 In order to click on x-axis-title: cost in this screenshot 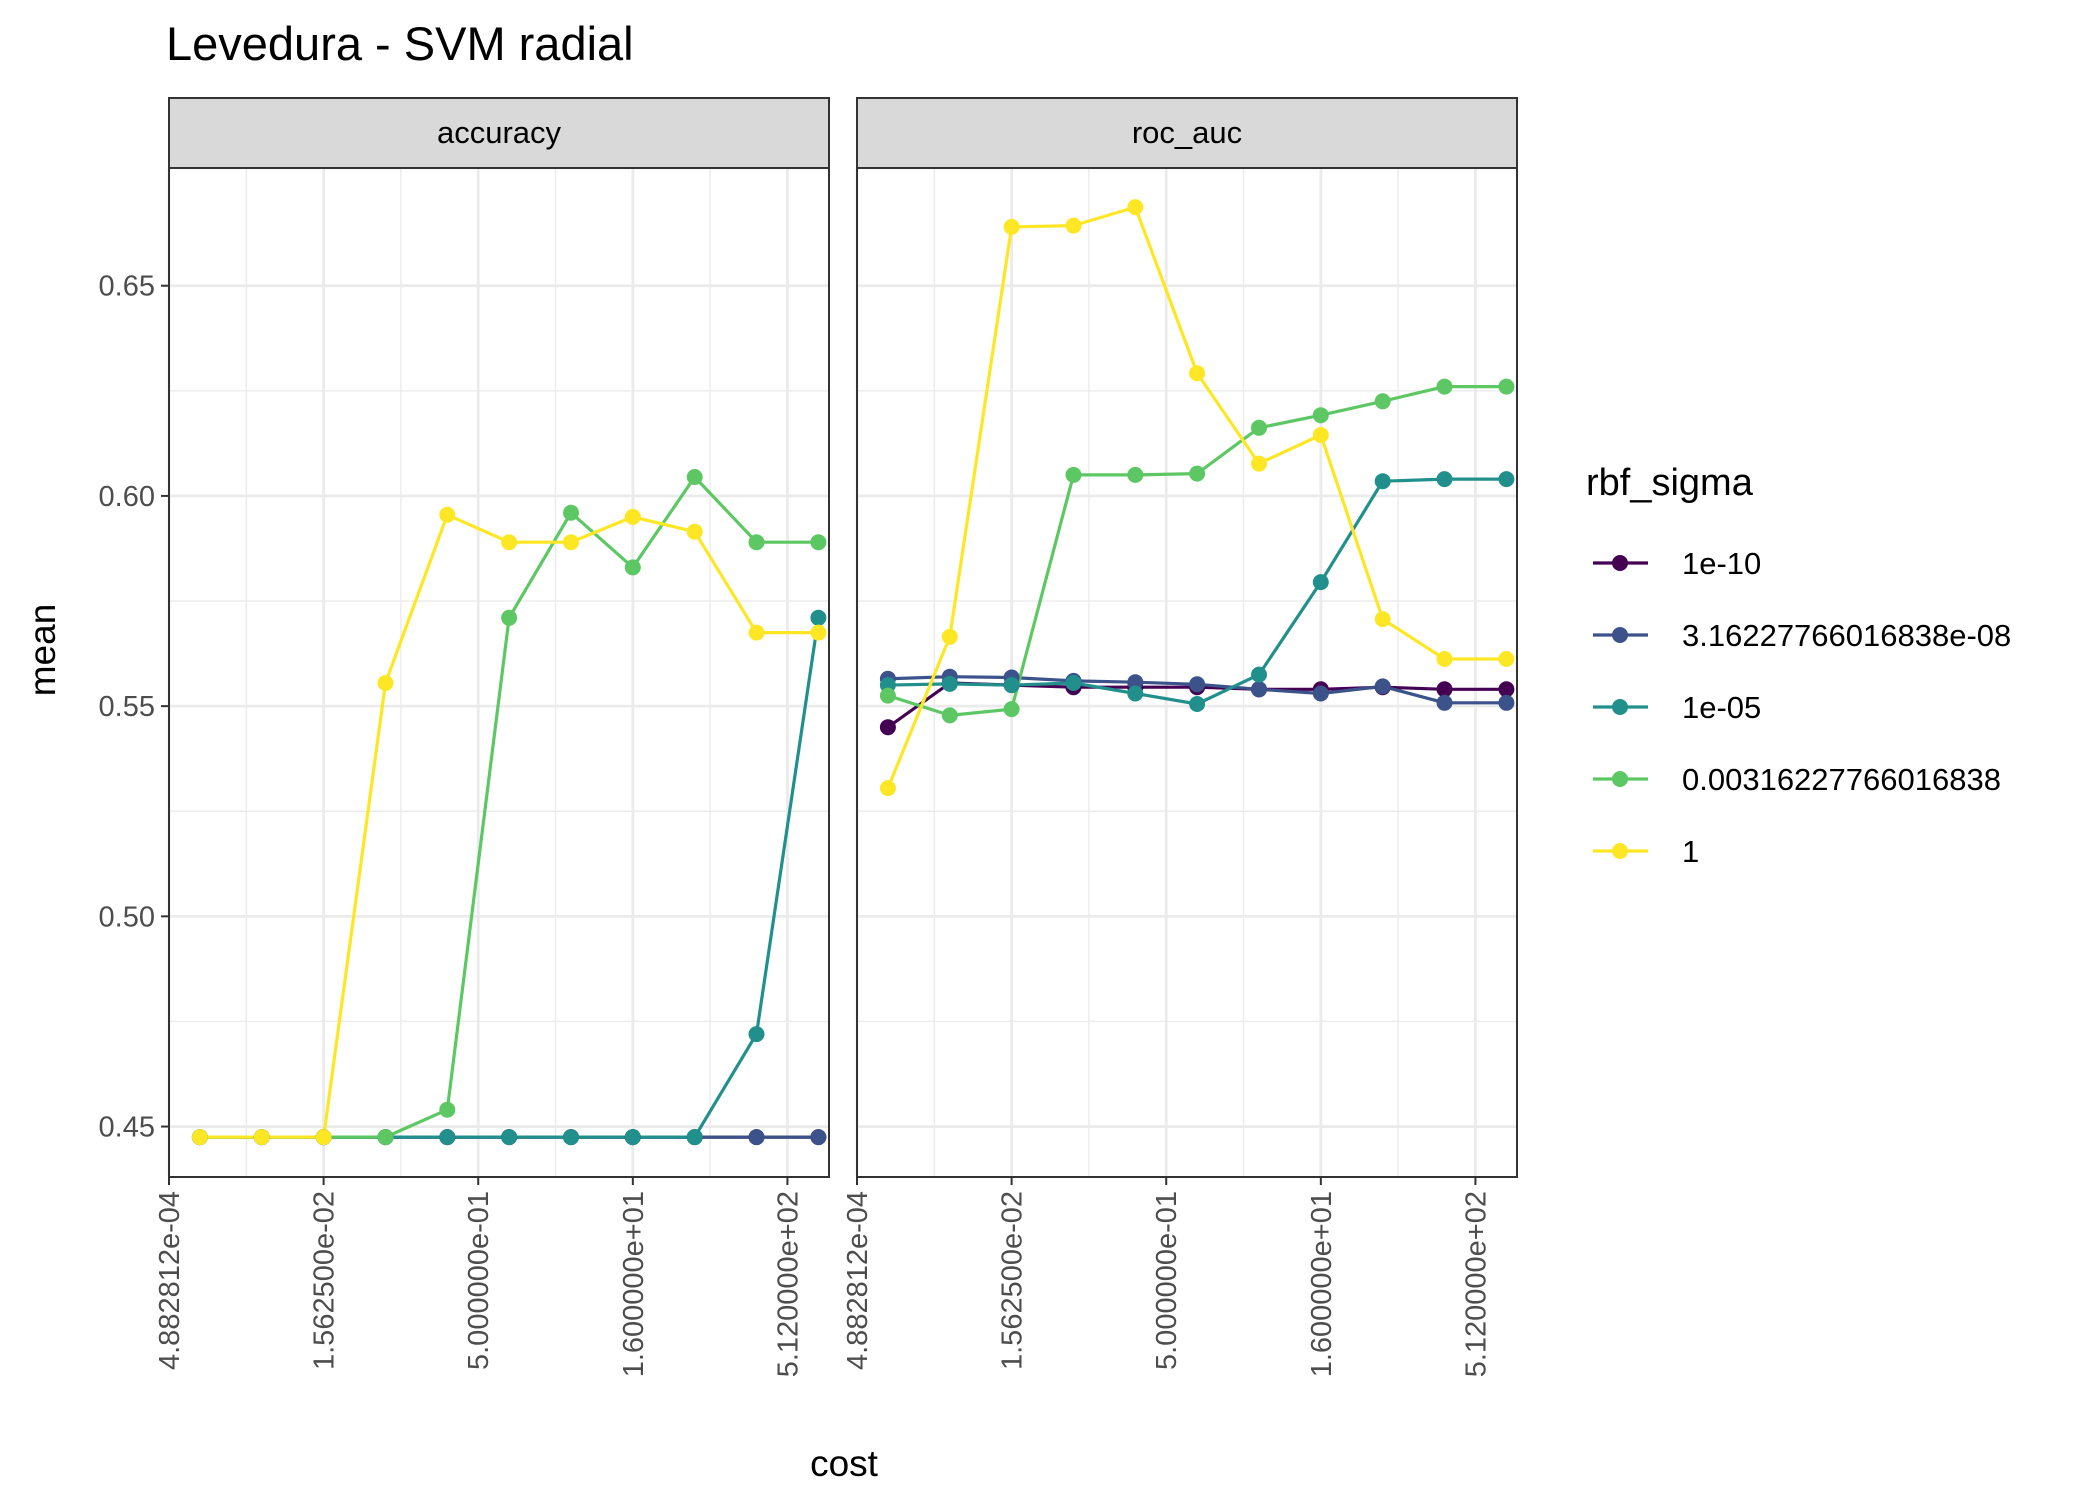, I will do `click(844, 1463)`.